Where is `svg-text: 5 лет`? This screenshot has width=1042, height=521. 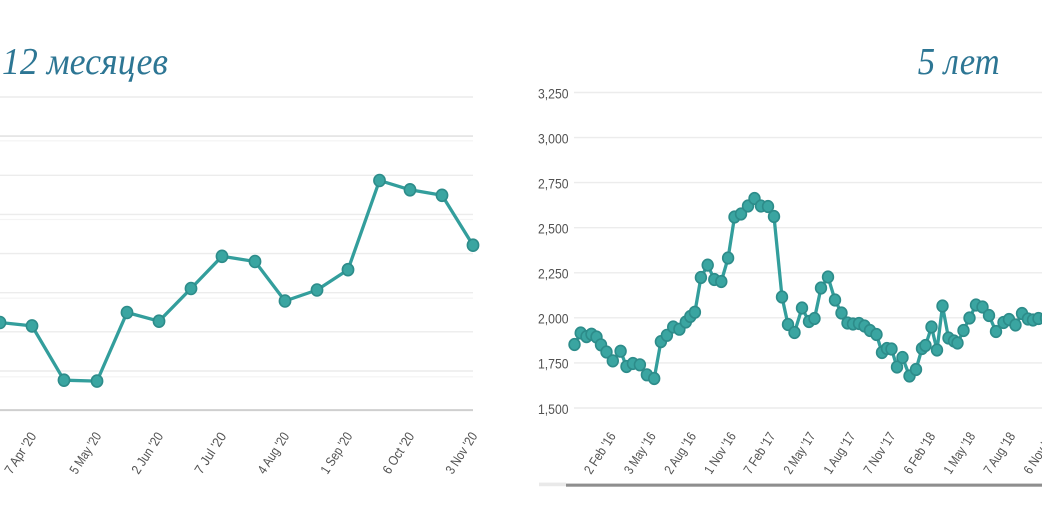
svg-text: 5 лет is located at coordinates (959, 62).